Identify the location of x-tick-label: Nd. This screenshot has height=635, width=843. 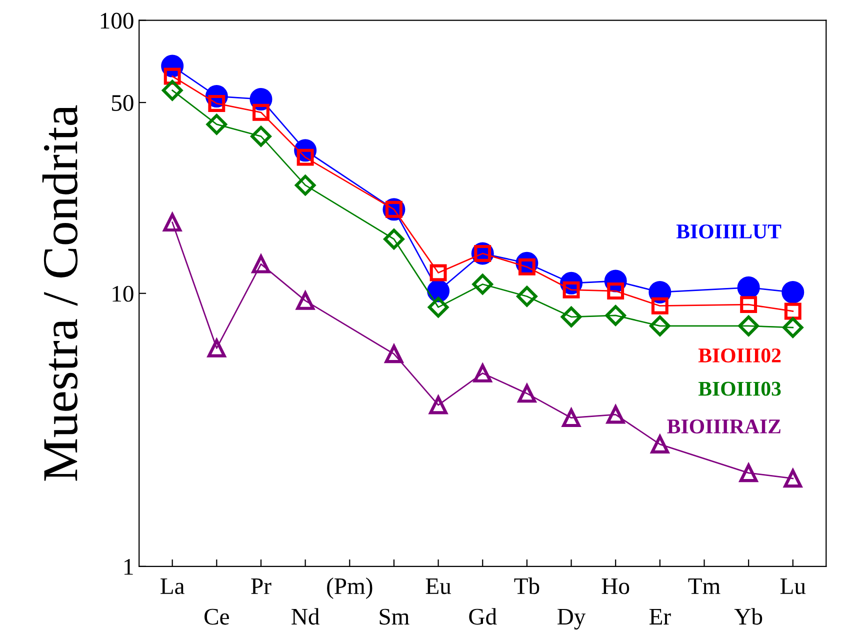
(306, 616).